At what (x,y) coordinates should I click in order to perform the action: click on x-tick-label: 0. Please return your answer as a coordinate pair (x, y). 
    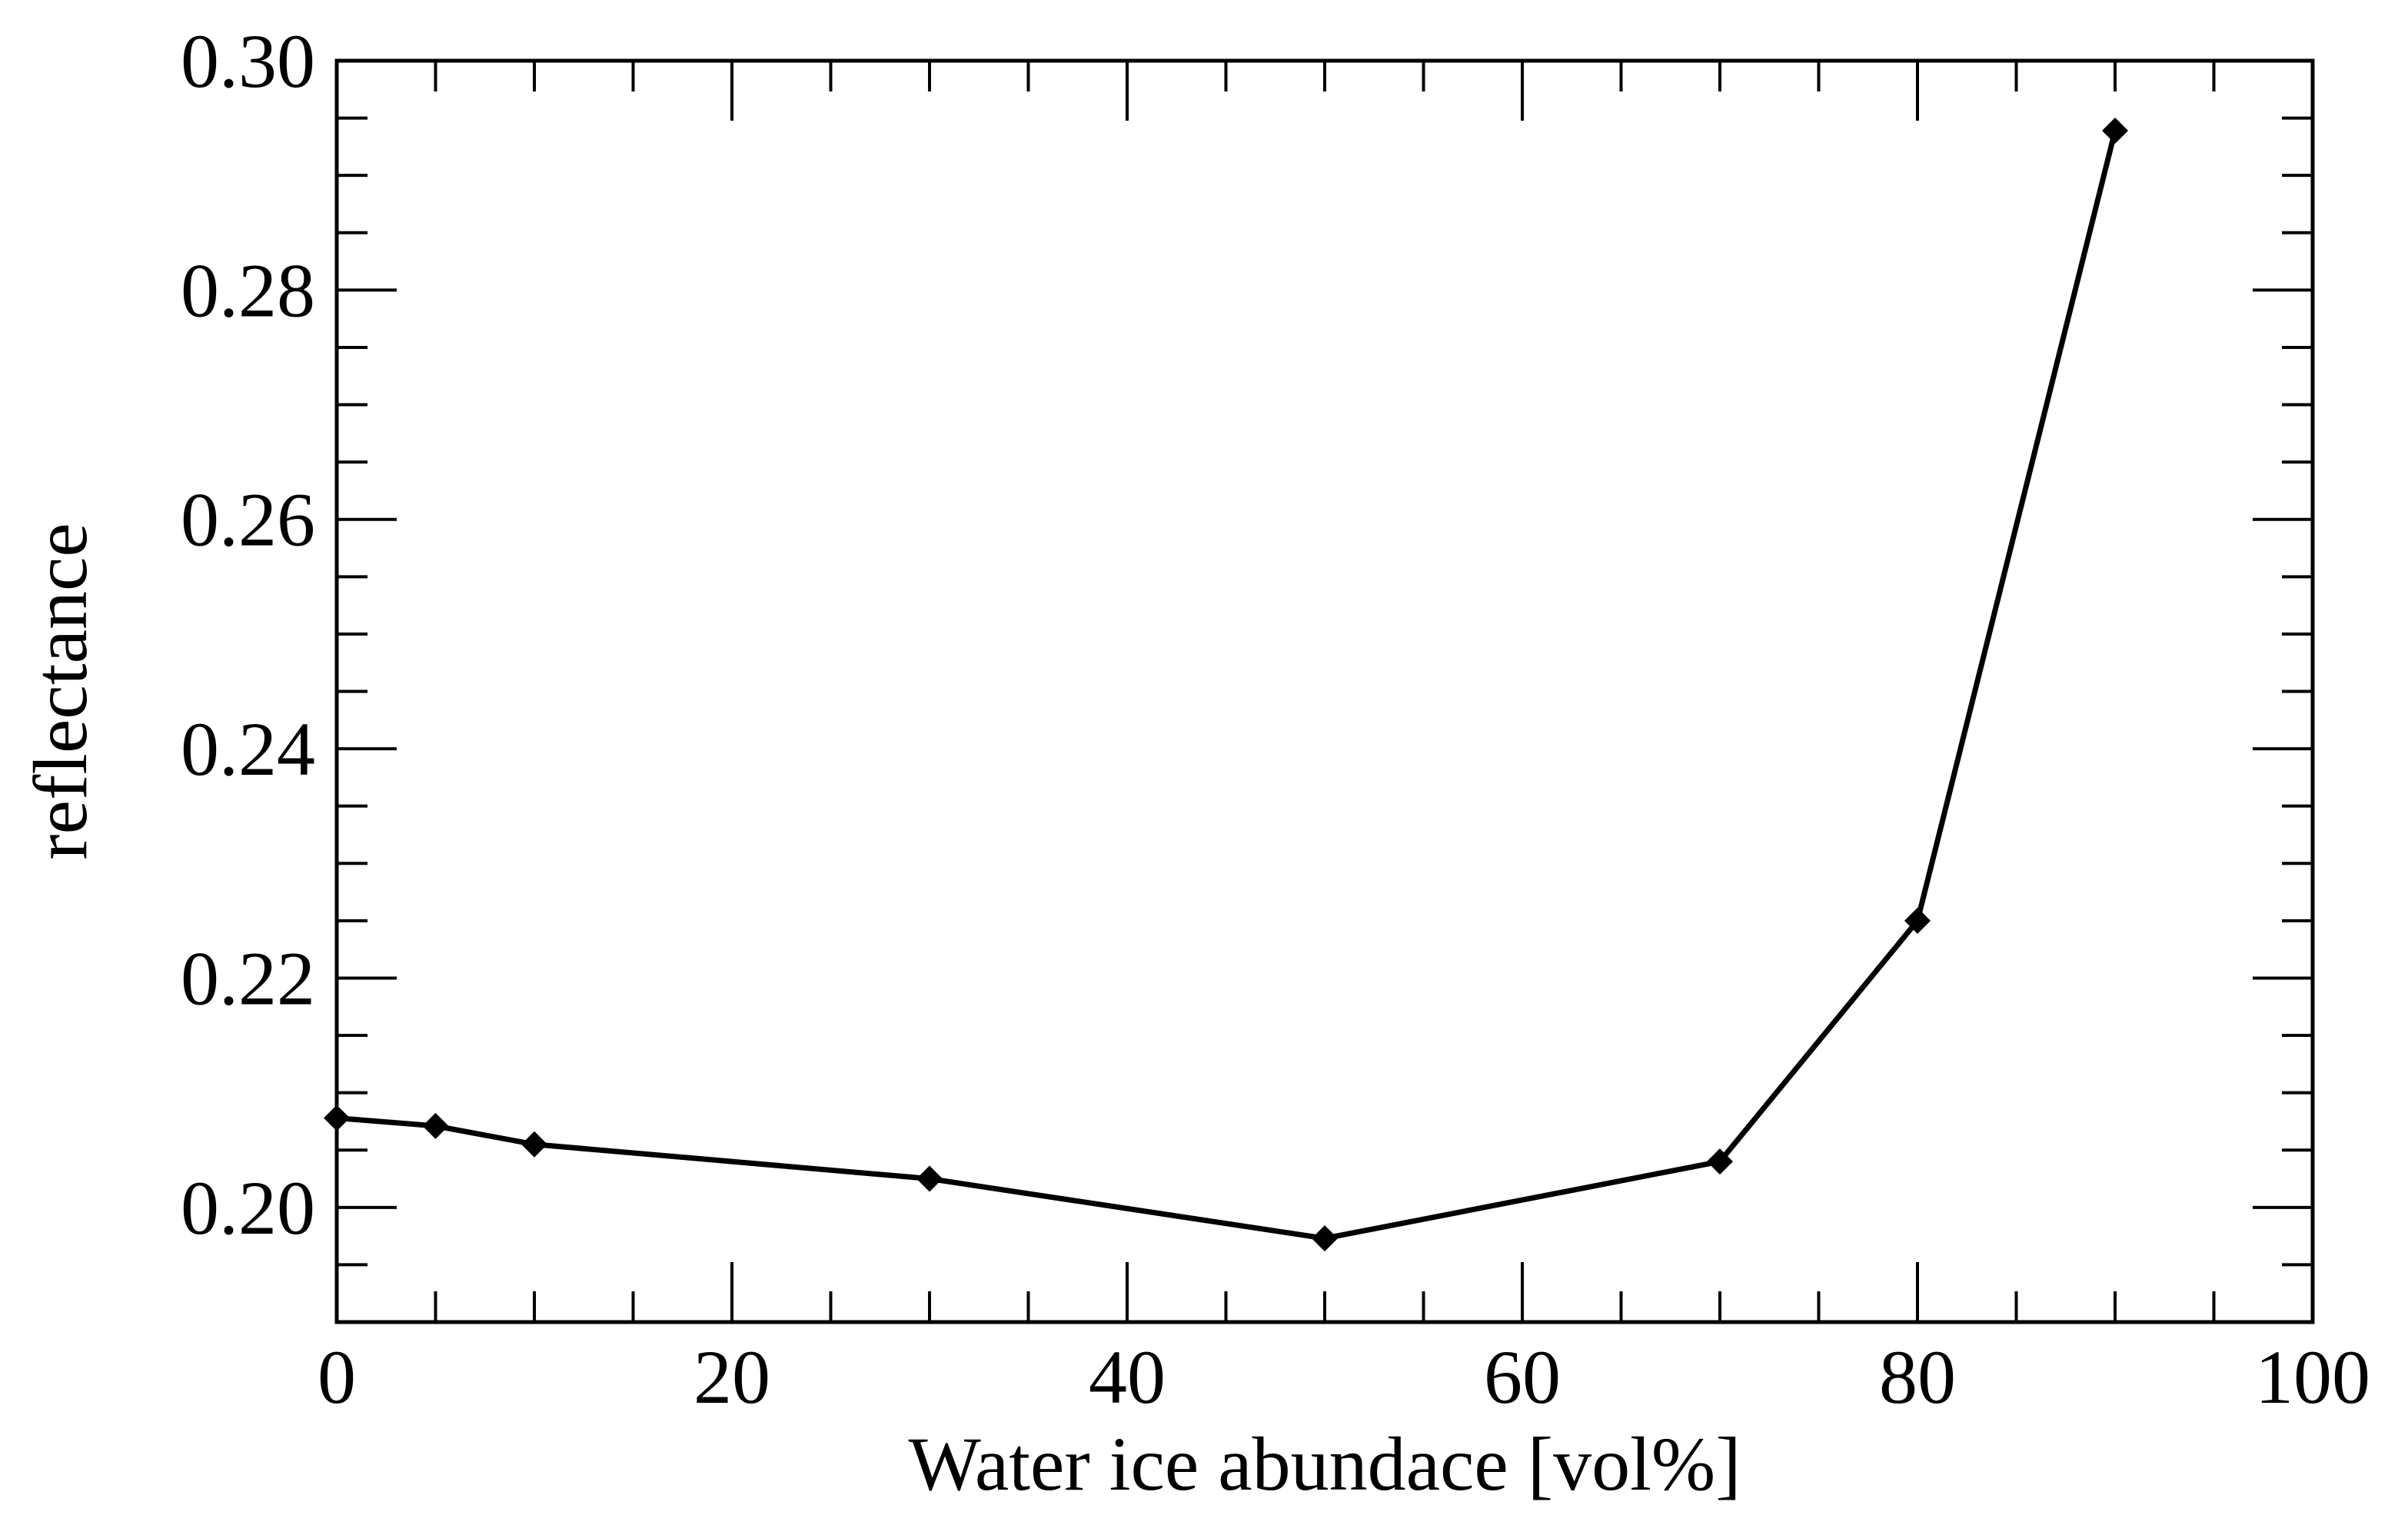
    Looking at the image, I should click on (337, 1377).